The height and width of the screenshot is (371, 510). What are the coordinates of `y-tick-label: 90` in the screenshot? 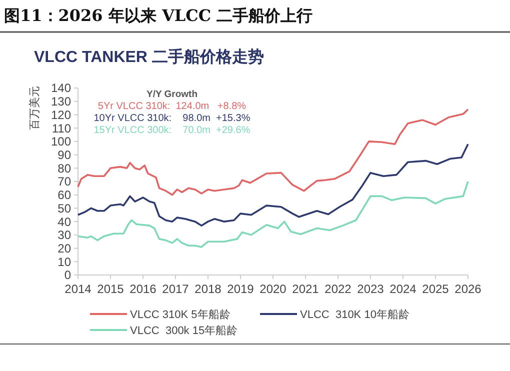 It's located at (65, 155).